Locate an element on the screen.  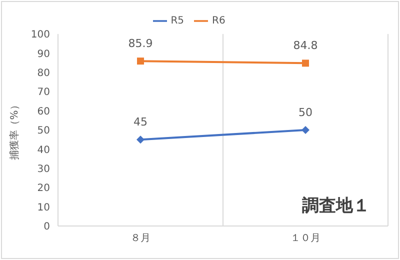
y-tick-label: 20 is located at coordinates (43, 188).